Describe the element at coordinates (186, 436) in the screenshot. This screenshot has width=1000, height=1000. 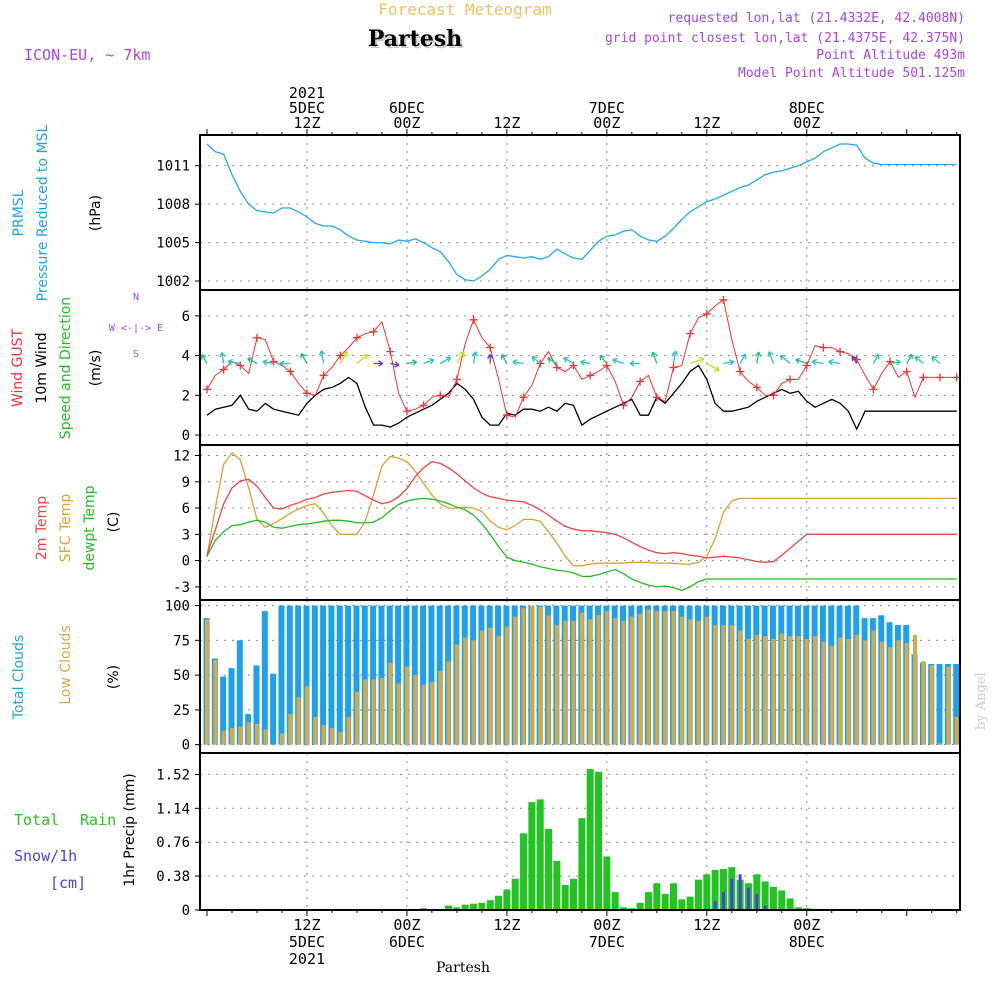
I see `y-tick-label-1: 0` at that location.